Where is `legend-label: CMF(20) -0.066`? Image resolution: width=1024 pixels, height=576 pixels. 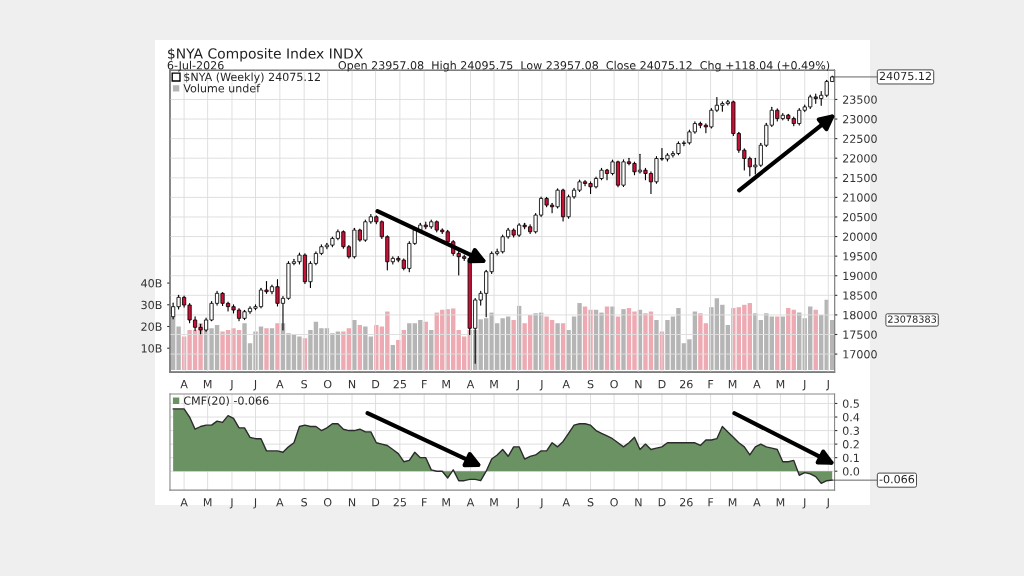
legend-label: CMF(20) -0.066 is located at coordinates (226, 401).